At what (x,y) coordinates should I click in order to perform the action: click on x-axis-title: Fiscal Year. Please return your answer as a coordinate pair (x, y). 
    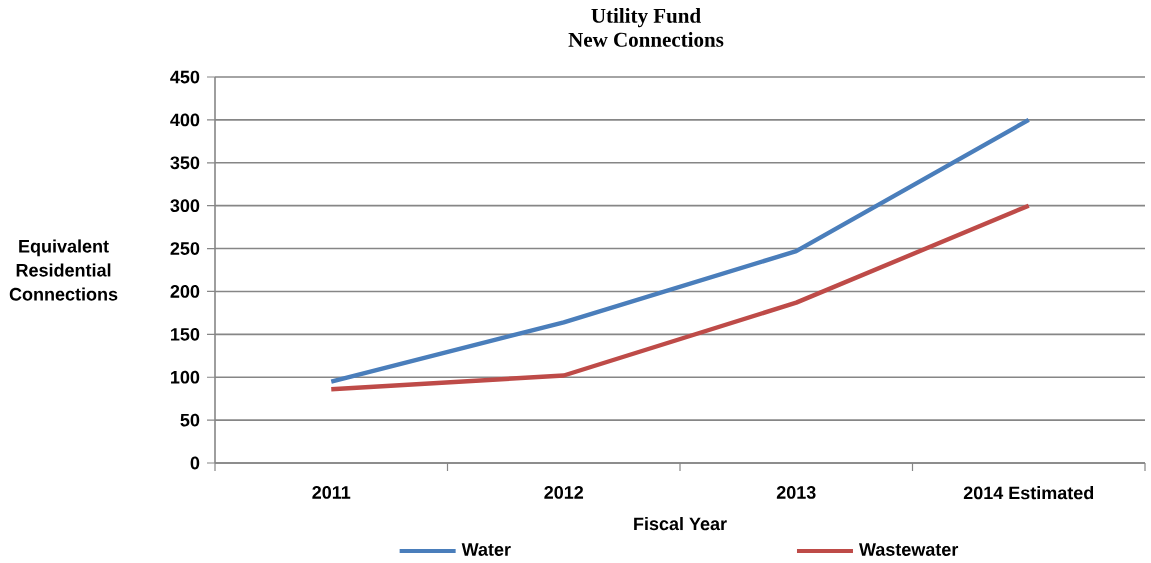
    Looking at the image, I should click on (680, 524).